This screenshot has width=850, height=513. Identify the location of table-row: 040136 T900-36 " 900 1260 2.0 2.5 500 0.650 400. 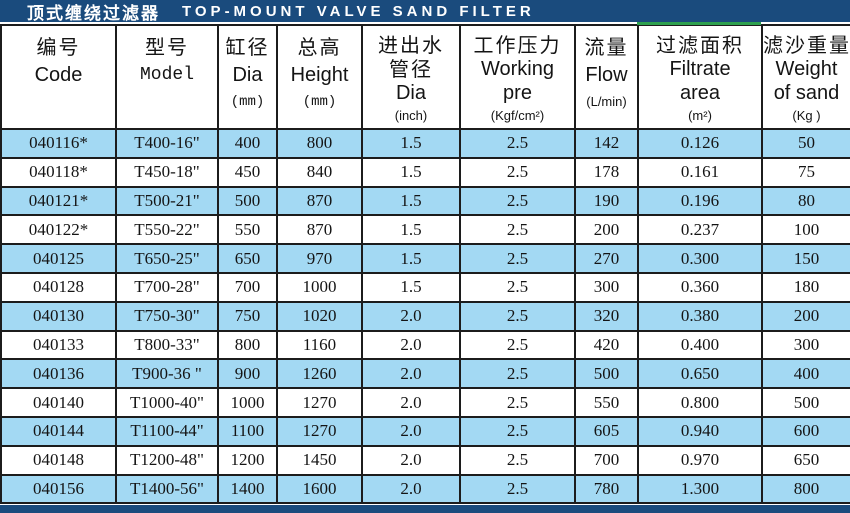
(425, 374).